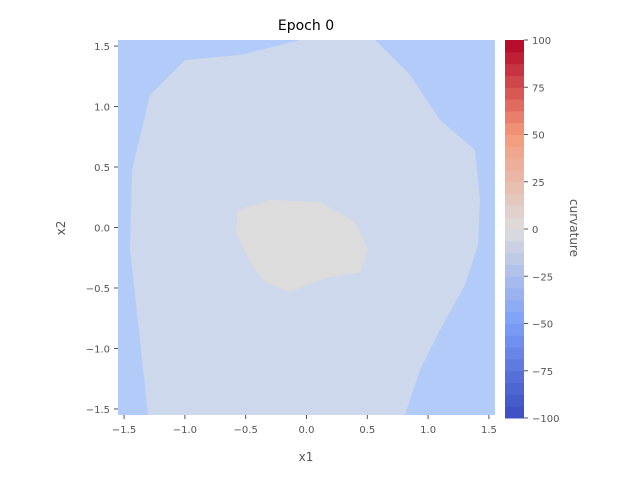 Image resolution: width=640 pixels, height=480 pixels. What do you see at coordinates (428, 430) in the screenshot?
I see `x-tick-label: 1.0` at bounding box center [428, 430].